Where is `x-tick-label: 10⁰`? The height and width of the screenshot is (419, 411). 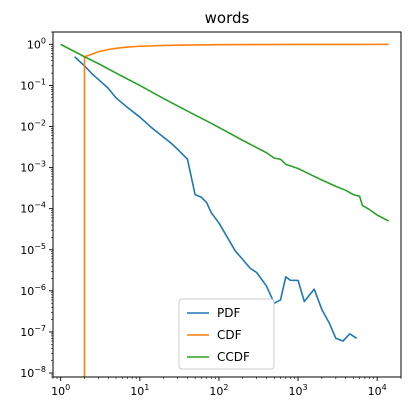
x-tick-label: 10⁰ is located at coordinates (60, 390).